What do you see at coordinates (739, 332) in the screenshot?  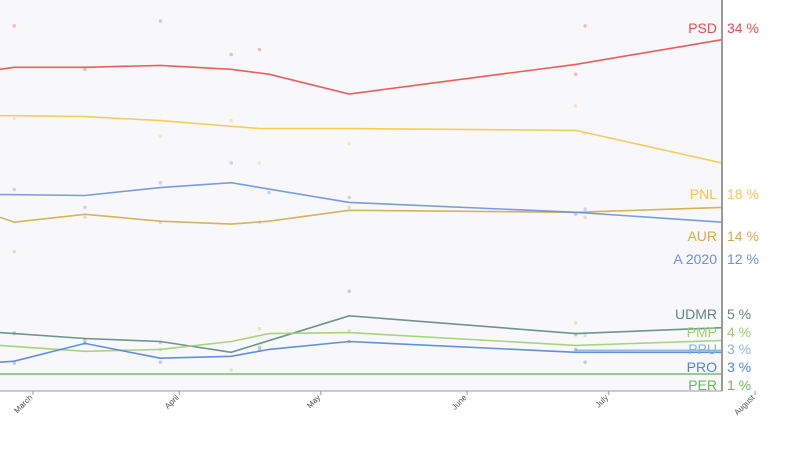 I see `series-value-label: 4 %` at bounding box center [739, 332].